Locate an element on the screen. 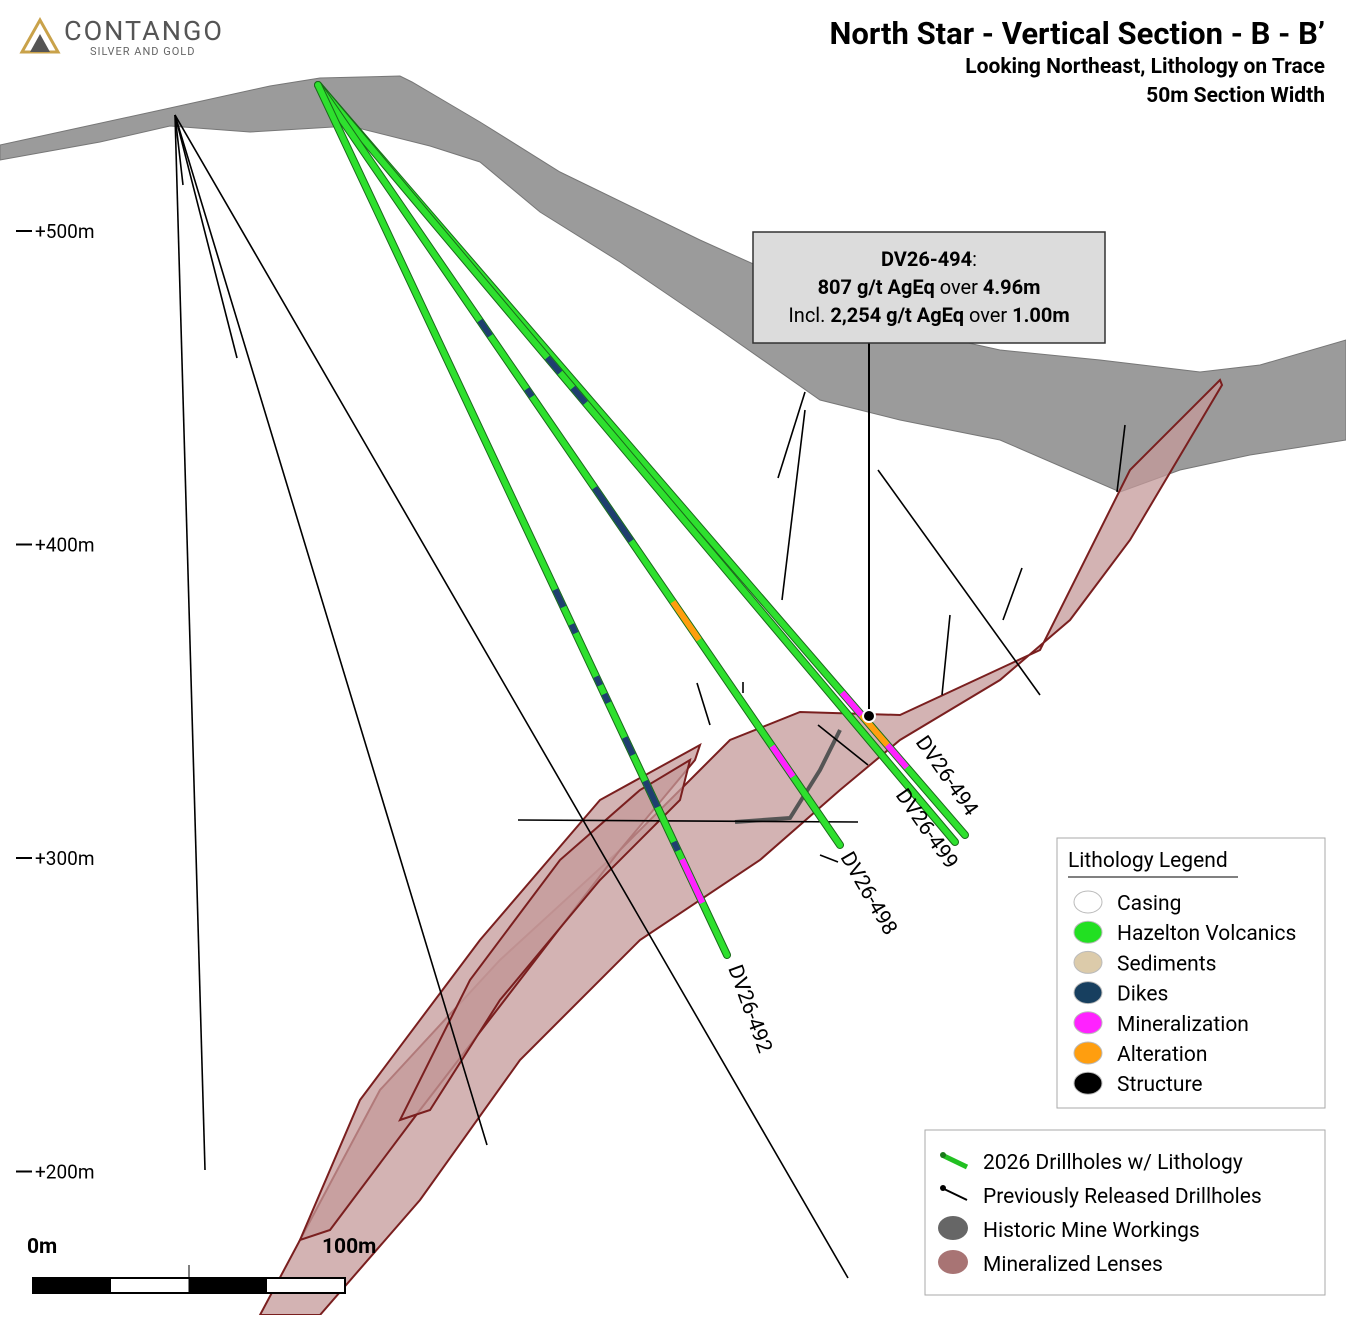 This screenshot has width=1346, height=1320. elevation-label: +400m is located at coordinates (64, 545).